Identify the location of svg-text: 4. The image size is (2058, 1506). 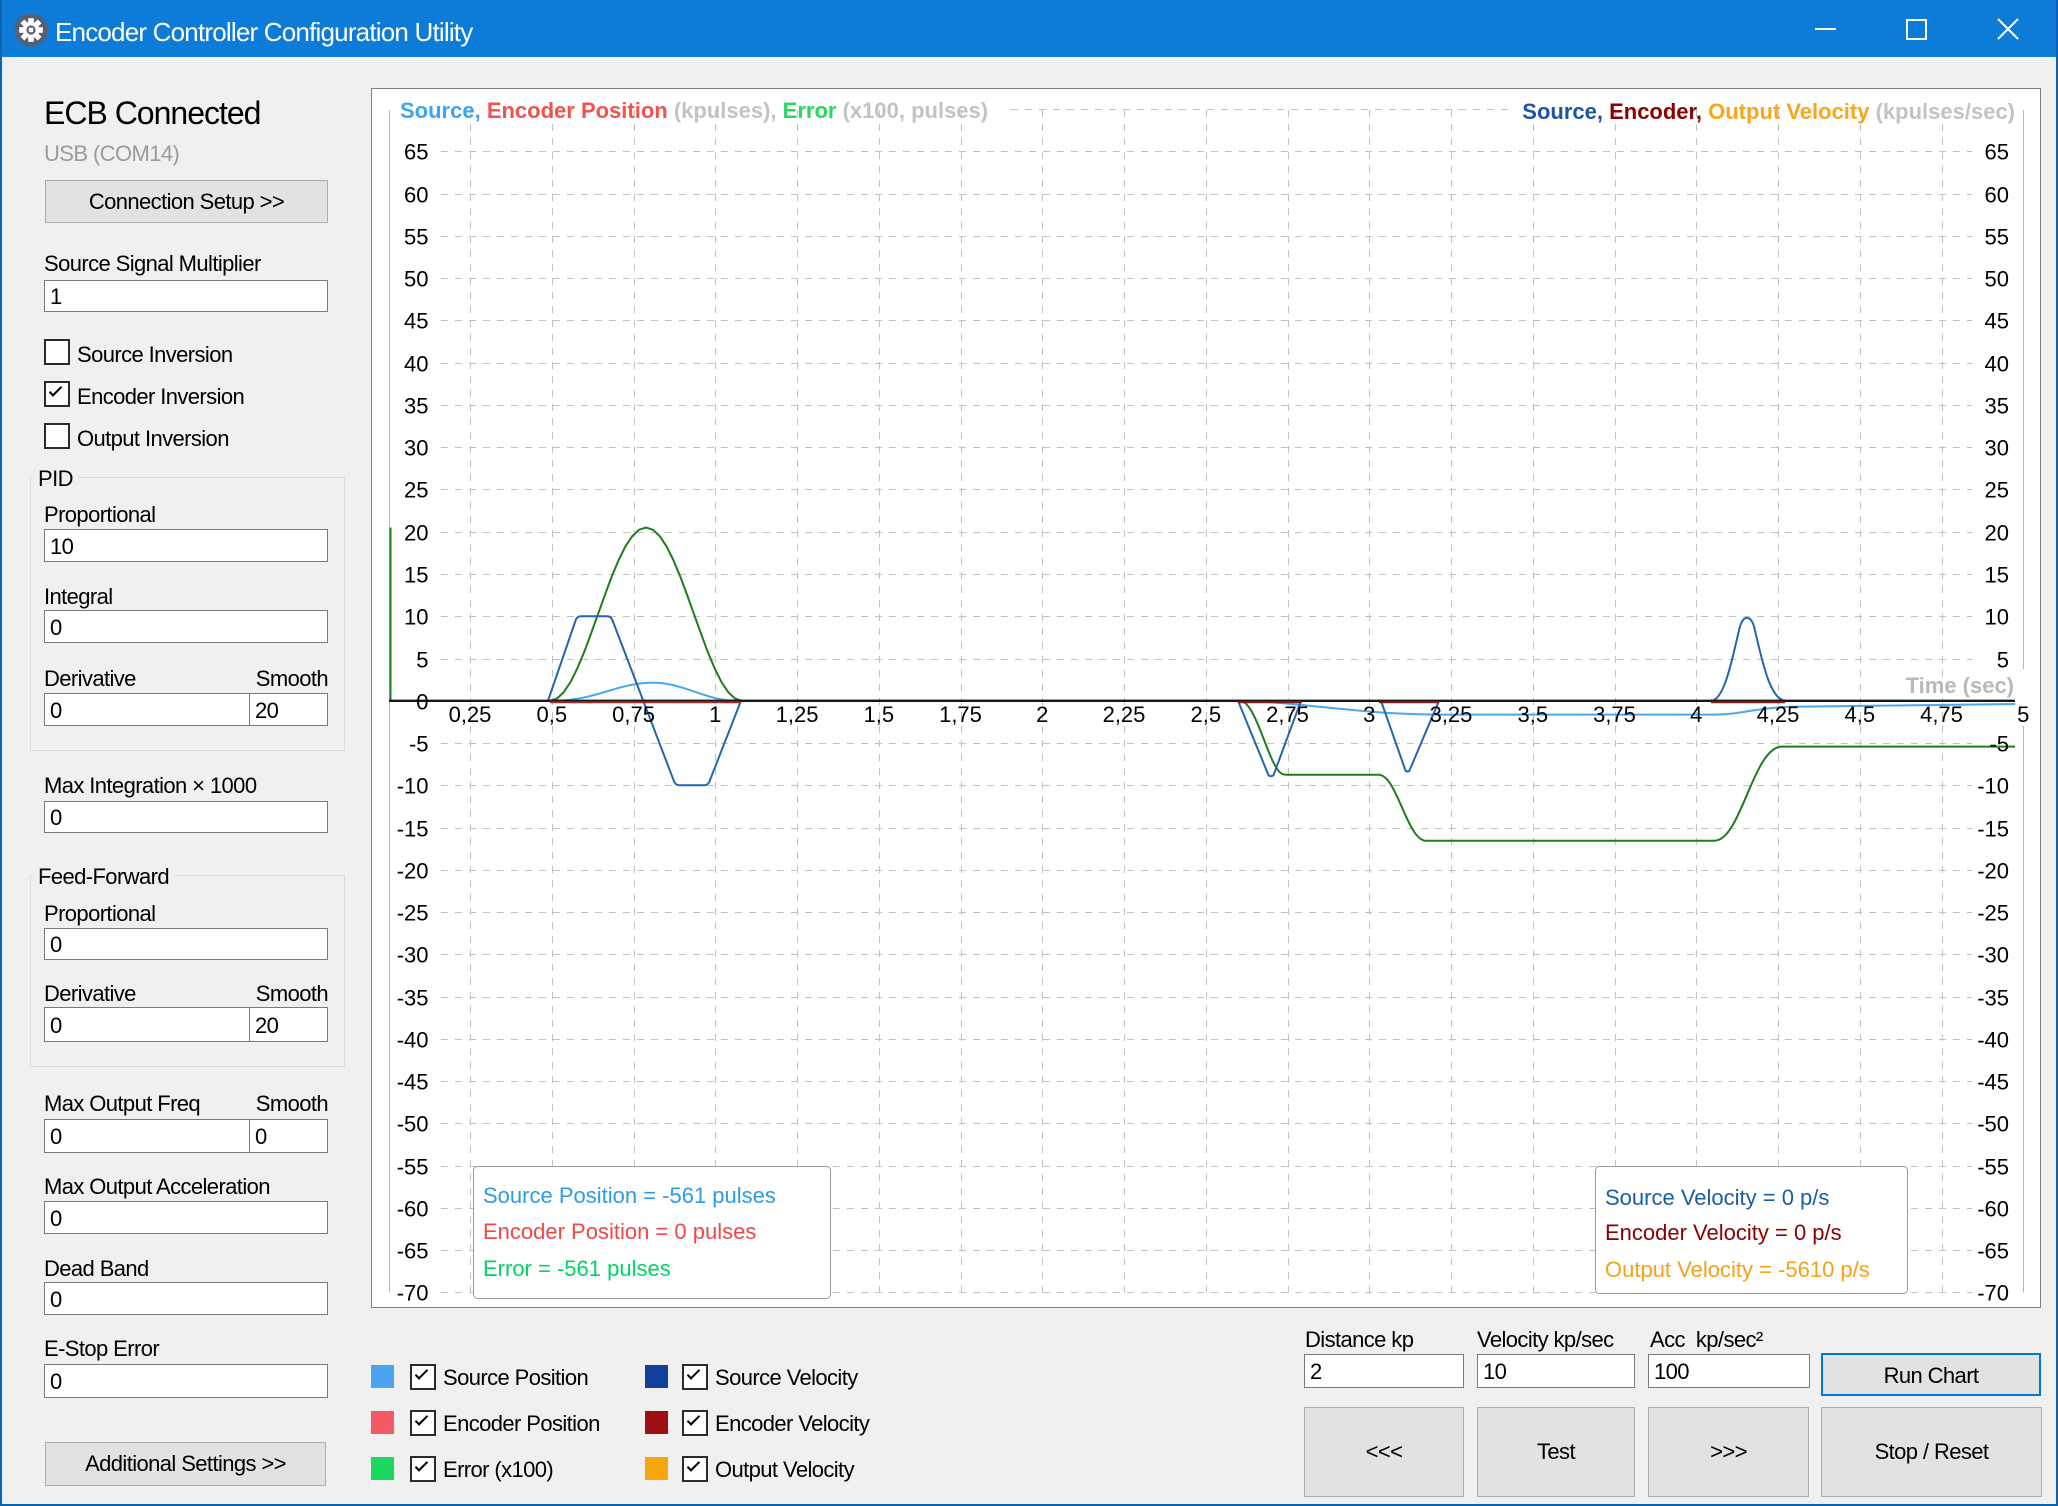
(1696, 714).